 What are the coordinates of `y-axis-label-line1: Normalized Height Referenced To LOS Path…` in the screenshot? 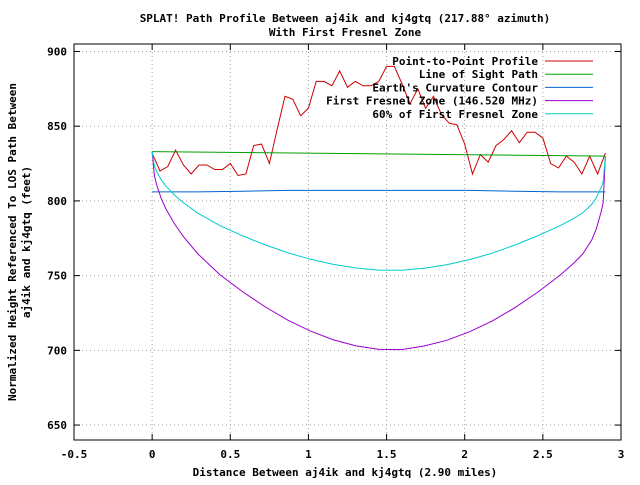 It's located at (12, 242).